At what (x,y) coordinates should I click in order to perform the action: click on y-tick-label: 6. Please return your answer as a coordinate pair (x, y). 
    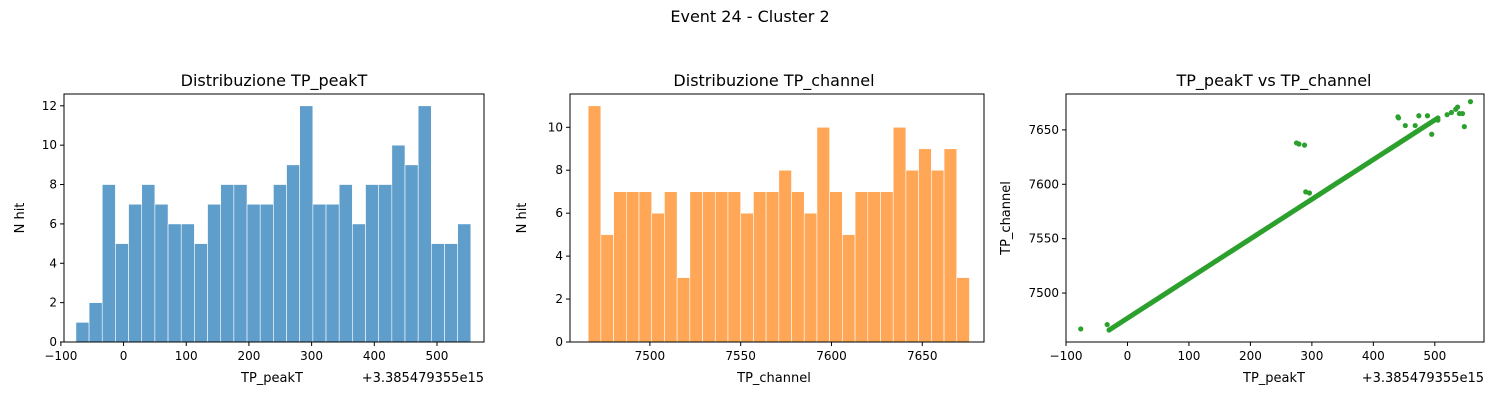
    Looking at the image, I should click on (53, 224).